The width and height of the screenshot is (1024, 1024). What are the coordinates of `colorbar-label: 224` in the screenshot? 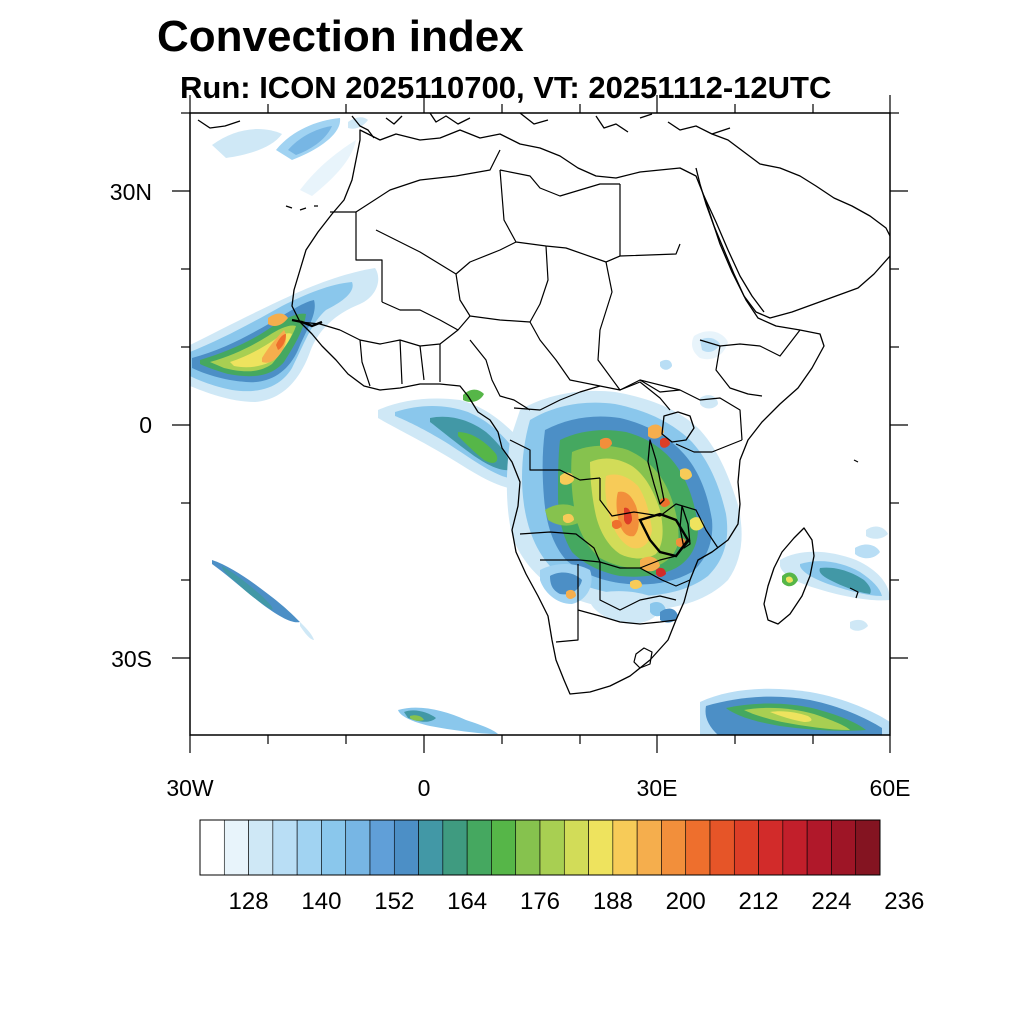 It's located at (831, 901).